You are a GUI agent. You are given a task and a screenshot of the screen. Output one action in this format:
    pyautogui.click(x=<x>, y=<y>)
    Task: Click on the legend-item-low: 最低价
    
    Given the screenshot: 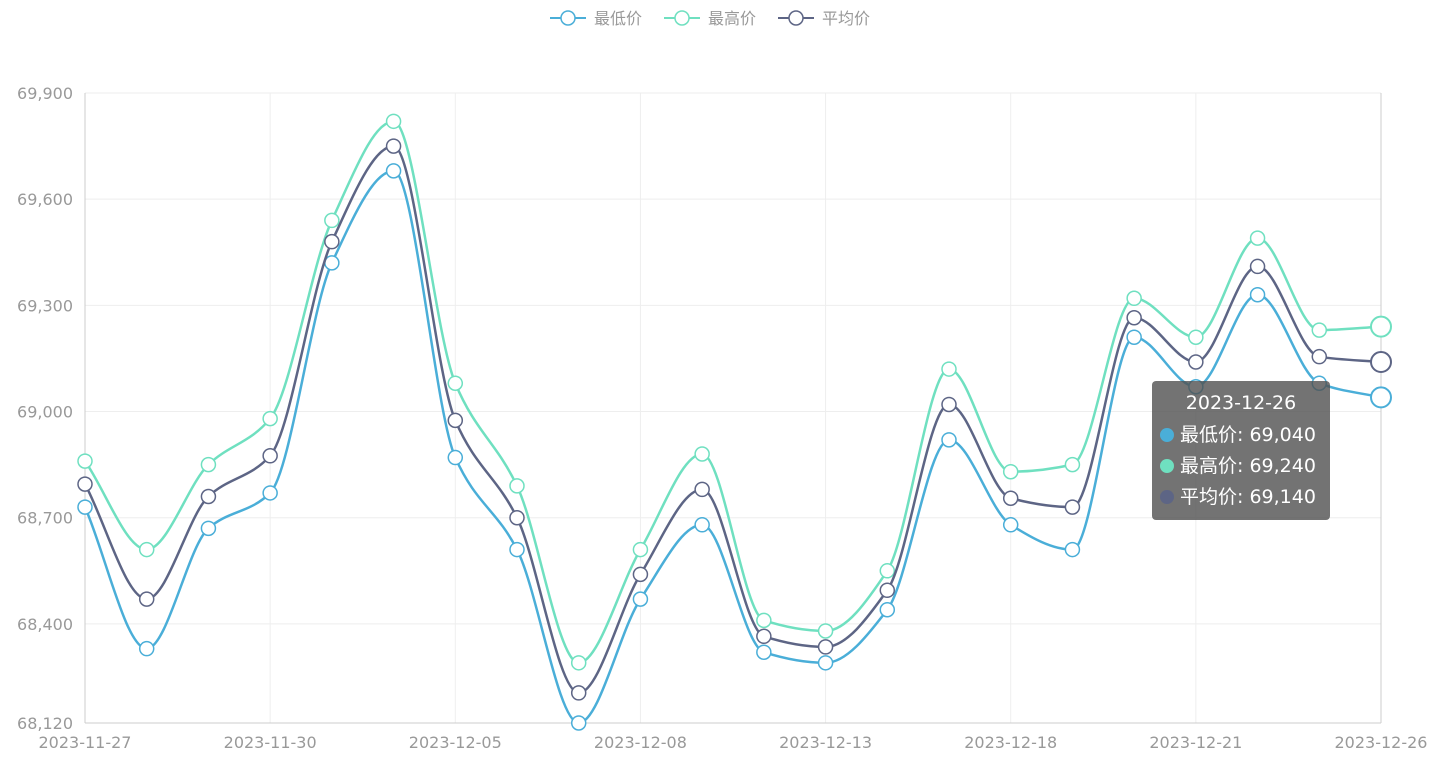 What is the action you would take?
    pyautogui.click(x=596, y=18)
    